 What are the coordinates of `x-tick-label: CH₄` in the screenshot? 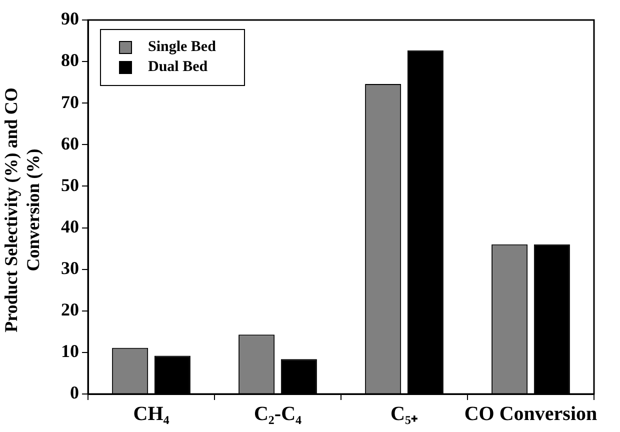 It's located at (151, 414).